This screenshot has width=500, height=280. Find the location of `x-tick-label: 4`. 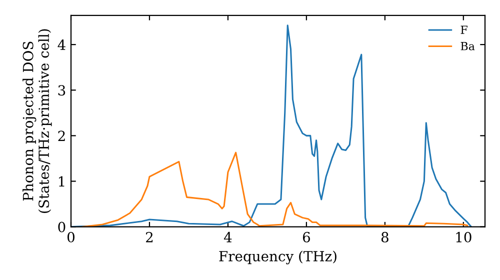

x-tick-label: 4 is located at coordinates (228, 237).